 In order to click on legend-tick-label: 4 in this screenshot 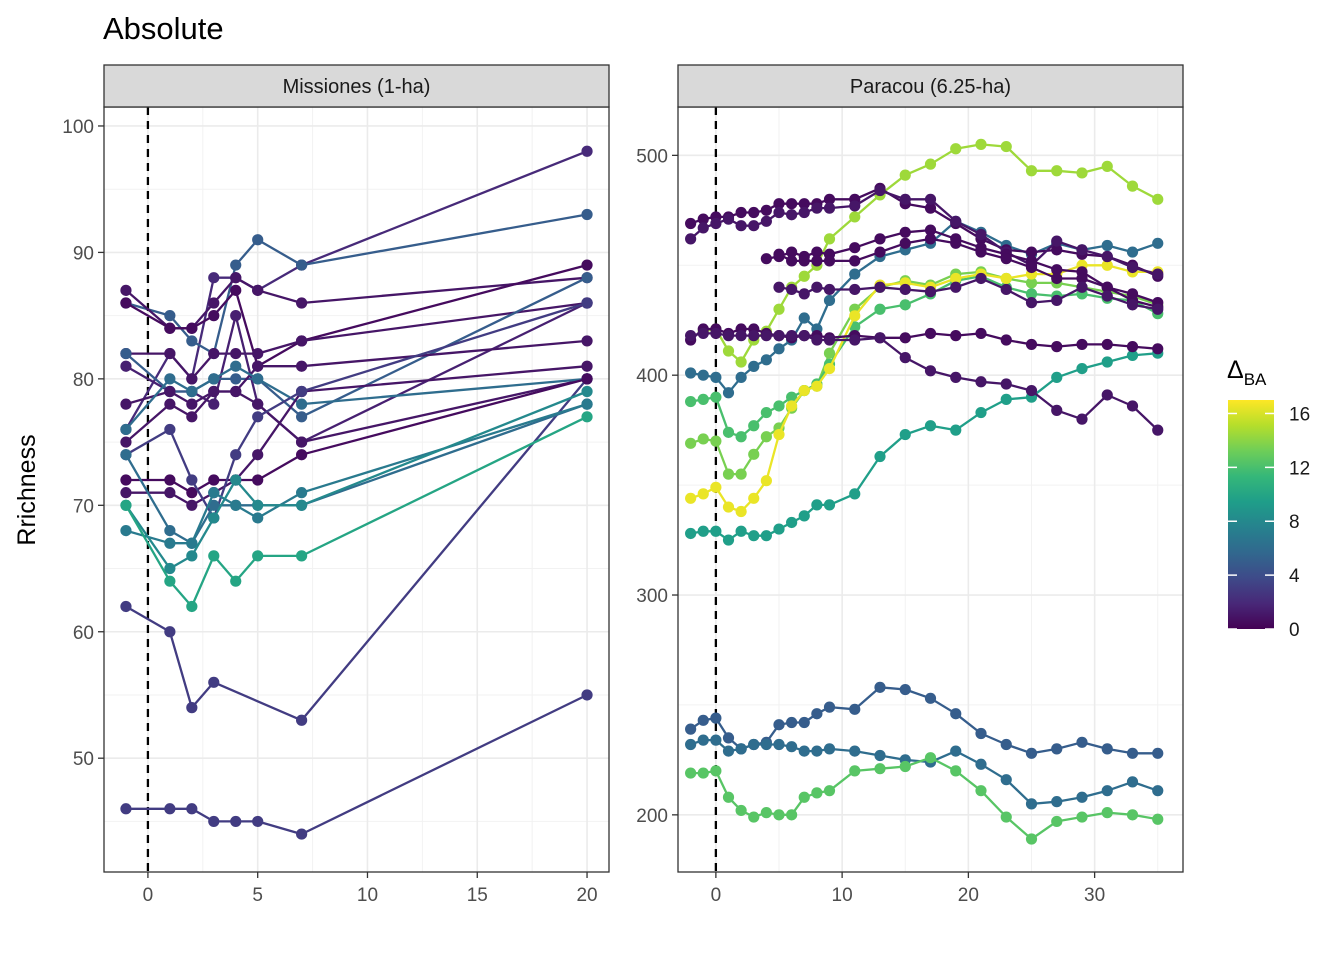, I will do `click(1294, 576)`.